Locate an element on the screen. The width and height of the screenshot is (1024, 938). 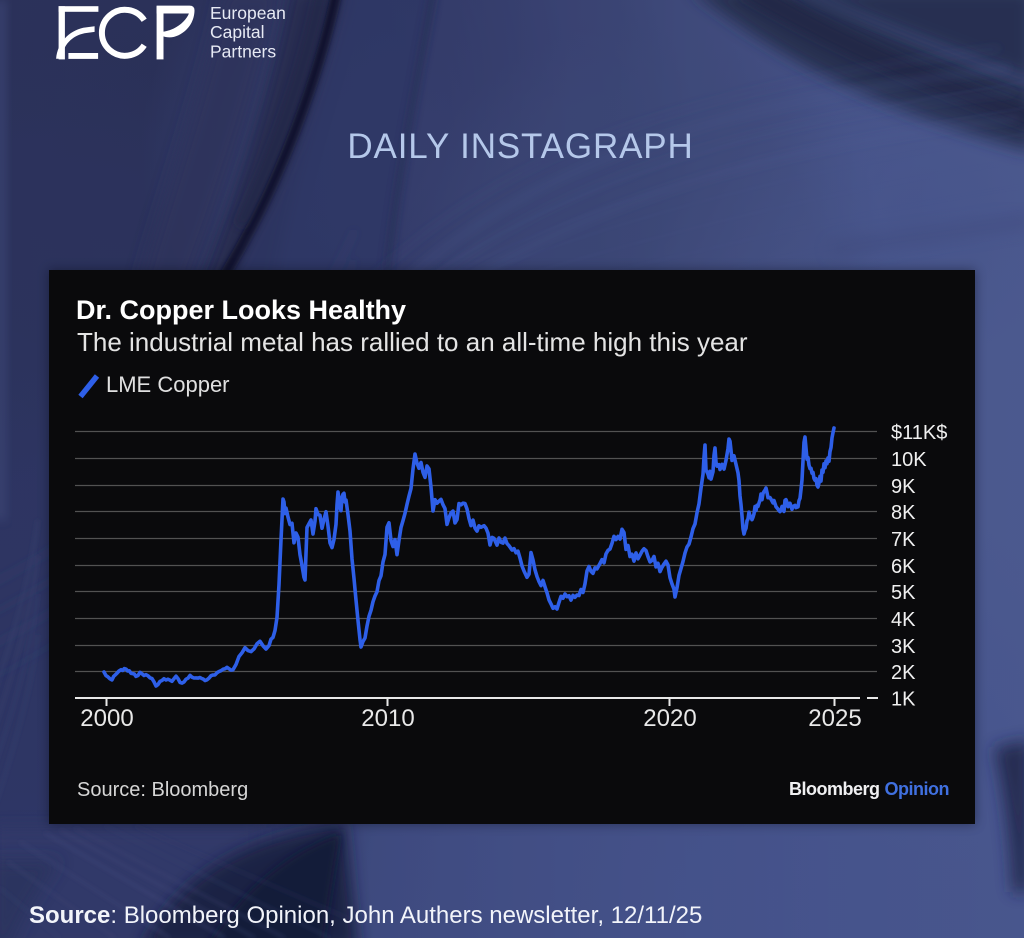
svg-text: 1K is located at coordinates (903, 699).